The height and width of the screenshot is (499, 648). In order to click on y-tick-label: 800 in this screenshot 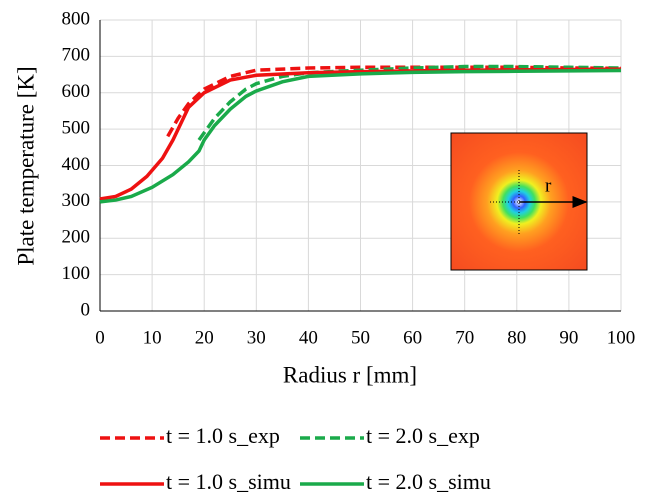, I will do `click(76, 18)`.